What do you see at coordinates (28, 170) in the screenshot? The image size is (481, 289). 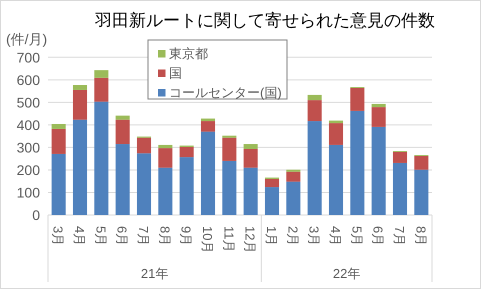 I see `y-tick-label: 200` at bounding box center [28, 170].